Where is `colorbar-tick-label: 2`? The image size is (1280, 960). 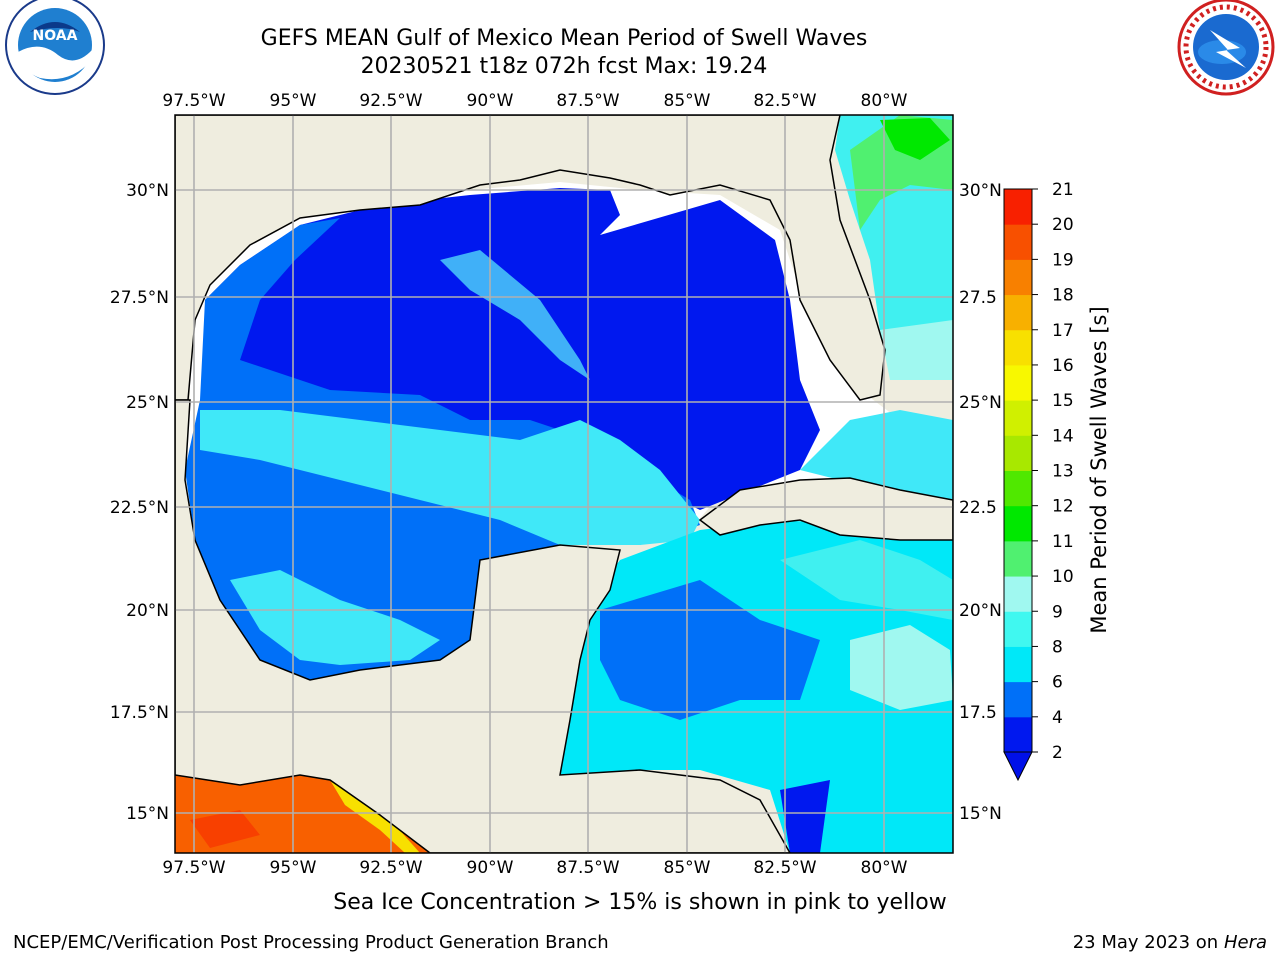 colorbar-tick-label: 2 is located at coordinates (1057, 753).